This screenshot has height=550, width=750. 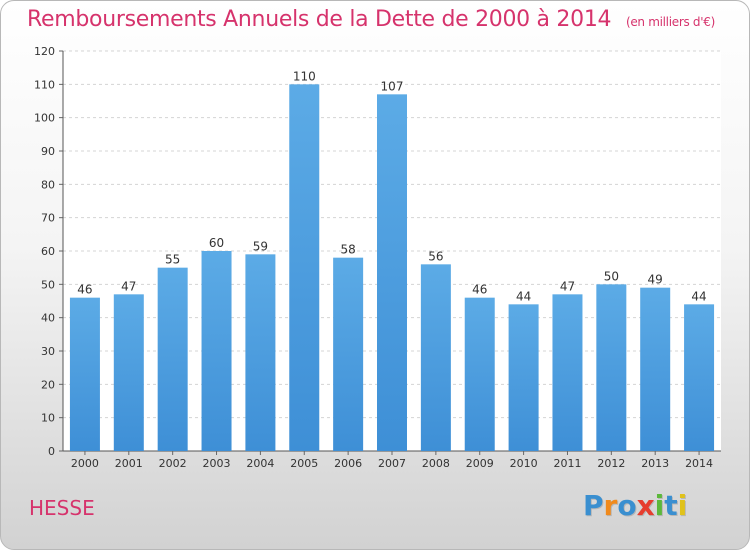 I want to click on y-tick-label: 10, so click(x=48, y=418).